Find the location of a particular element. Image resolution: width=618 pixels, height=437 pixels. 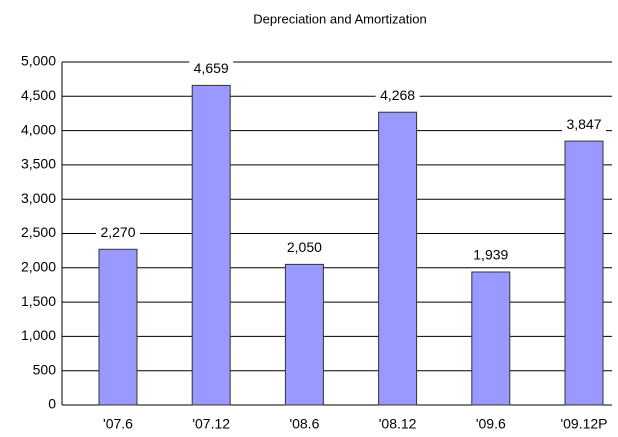

x-tick-label: '09.12P is located at coordinates (583, 424).